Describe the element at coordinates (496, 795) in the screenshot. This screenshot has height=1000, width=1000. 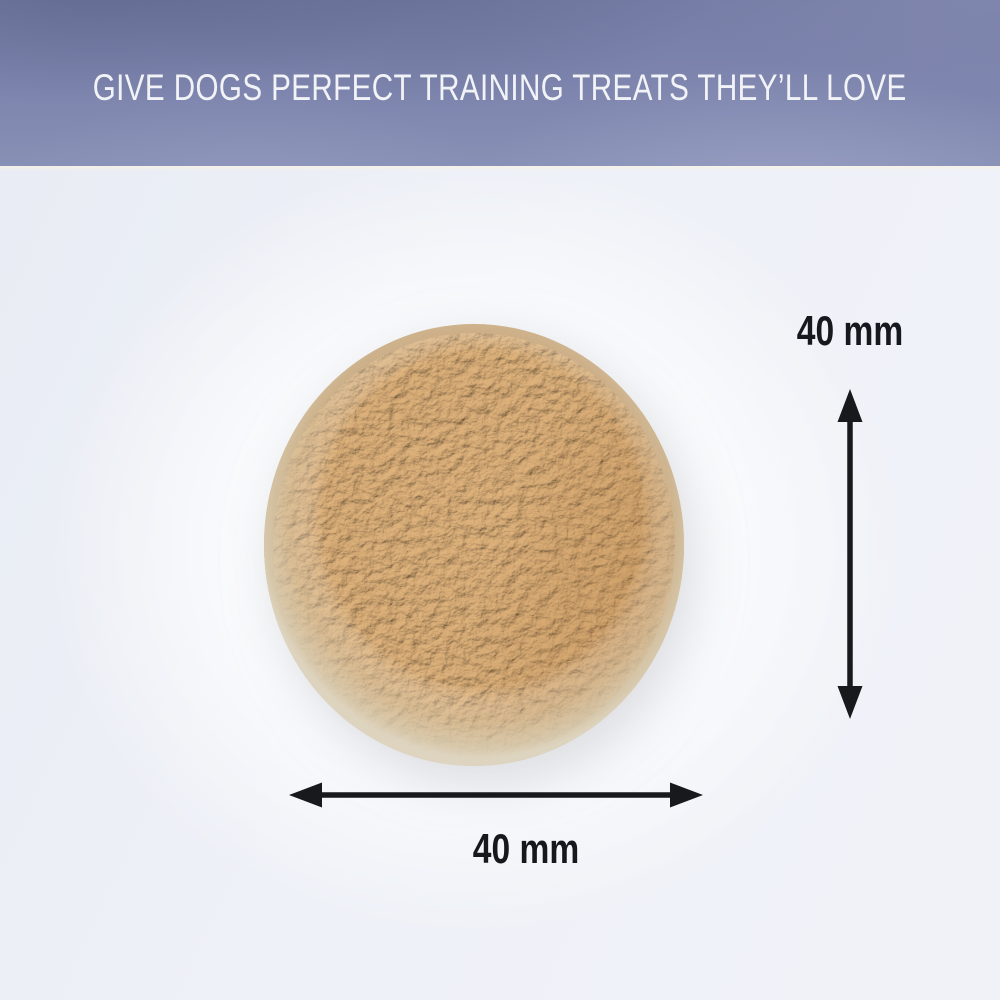
I see `width-dimension-arrow` at that location.